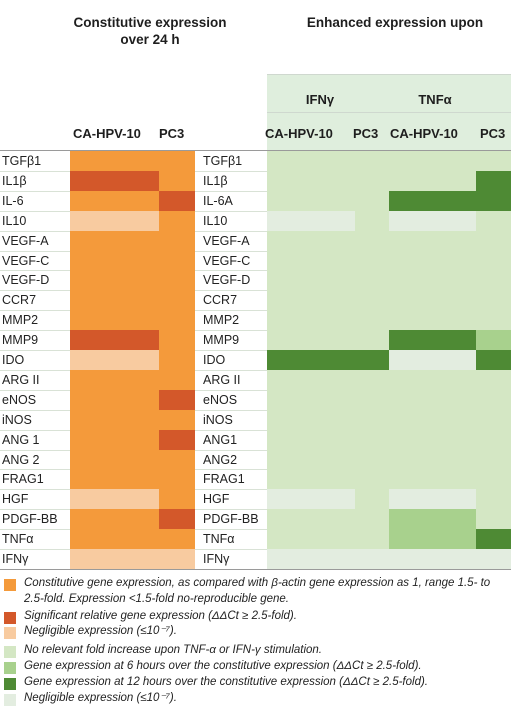 Image resolution: width=511 pixels, height=727 pixels. Describe the element at coordinates (227, 280) in the screenshot. I see `gene-label-right: VEGF-D` at that location.